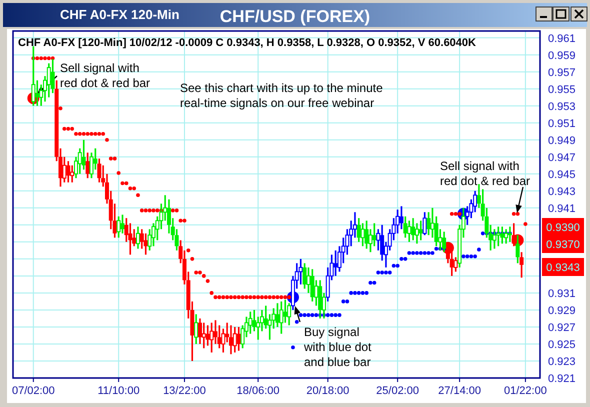  Describe the element at coordinates (459, 391) in the screenshot. I see `x-tick-label: 27/14:00` at that location.